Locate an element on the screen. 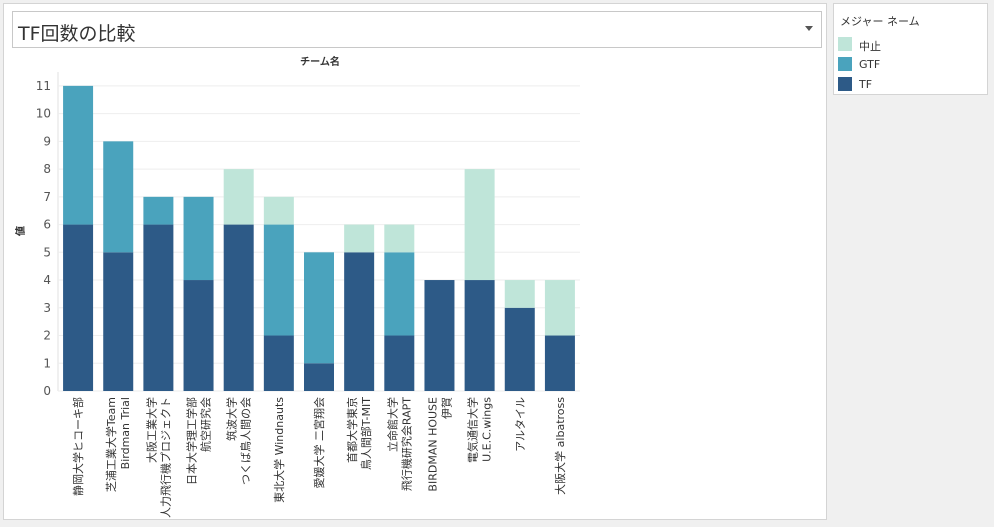 Image resolution: width=994 pixels, height=527 pixels. y-tick-label: 7 is located at coordinates (47, 197).